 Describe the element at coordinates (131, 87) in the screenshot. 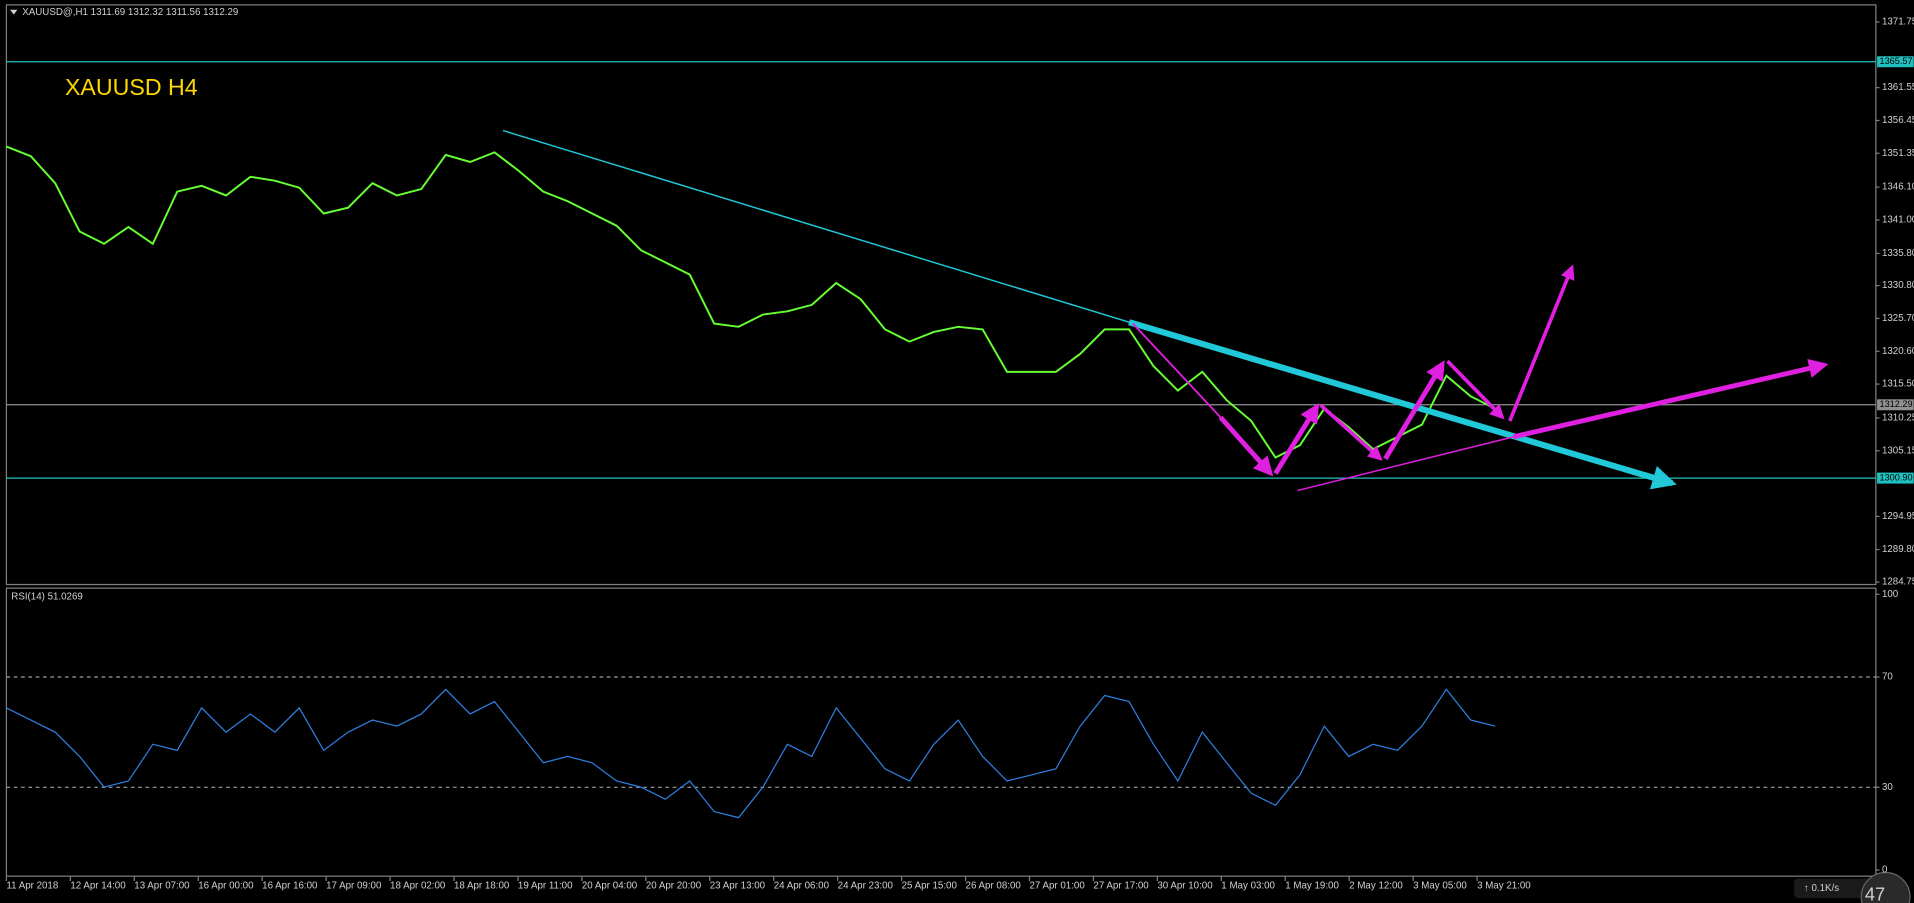

I see `watermark: XAUUSD H4` at that location.